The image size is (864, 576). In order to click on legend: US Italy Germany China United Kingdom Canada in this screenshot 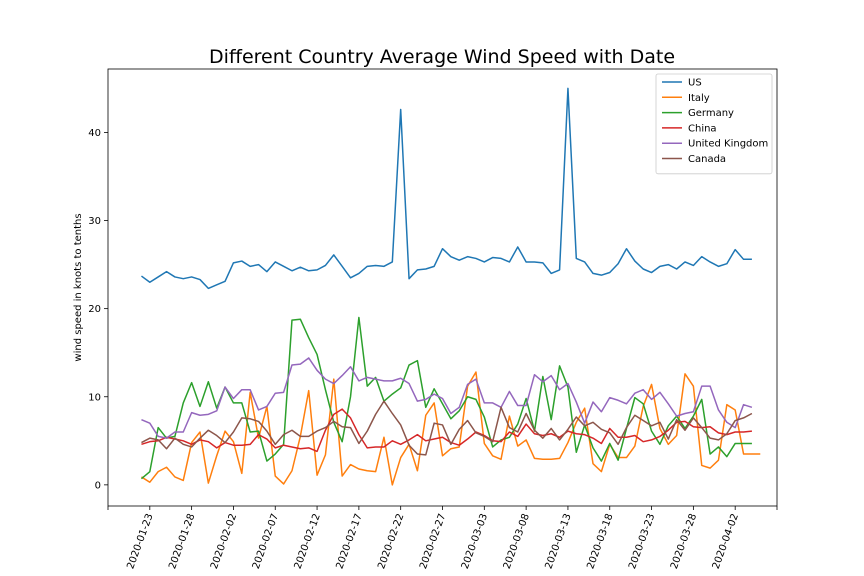, I will do `click(714, 124)`.